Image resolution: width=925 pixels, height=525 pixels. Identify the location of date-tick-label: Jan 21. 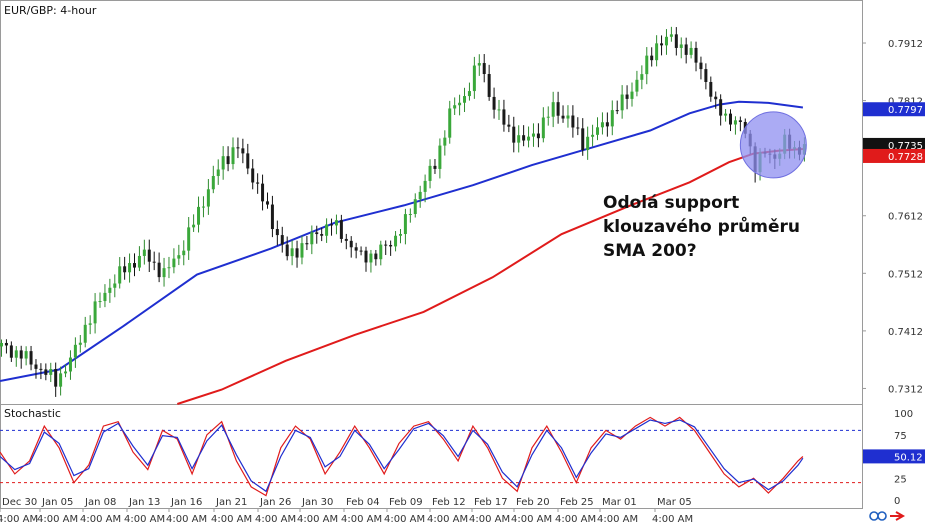
(231, 502).